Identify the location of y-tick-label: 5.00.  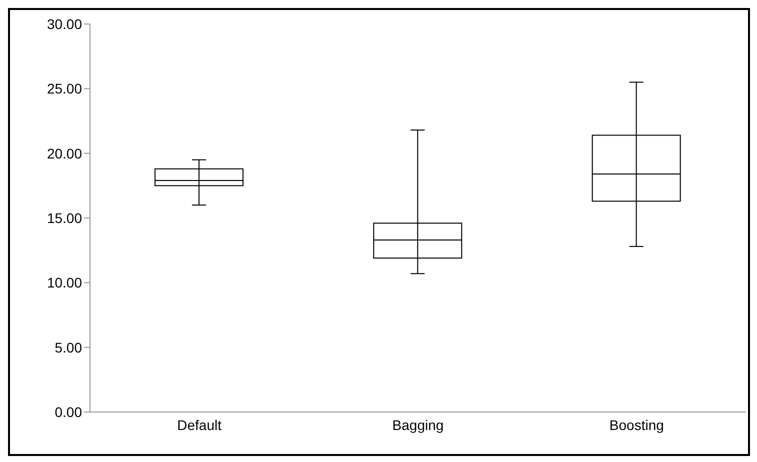
(68, 347).